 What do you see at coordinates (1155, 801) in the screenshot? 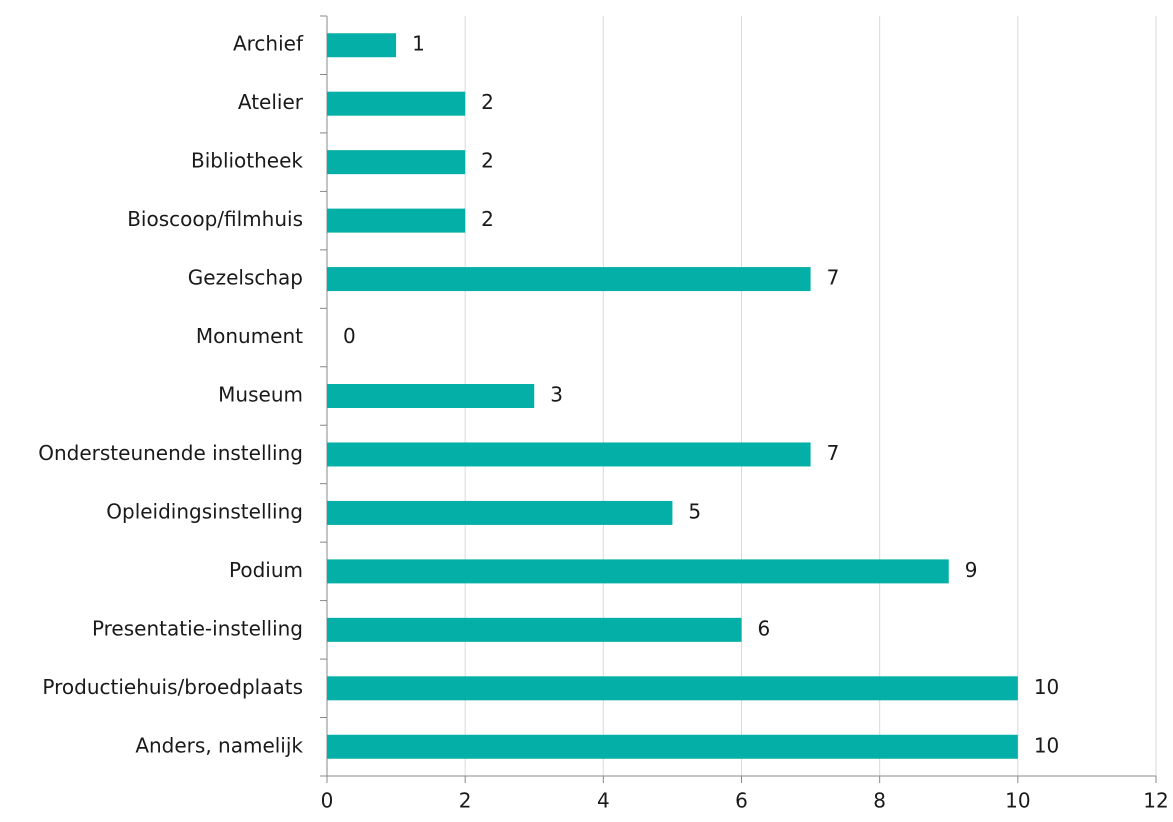
I see `x-tick-label: 12` at bounding box center [1155, 801].